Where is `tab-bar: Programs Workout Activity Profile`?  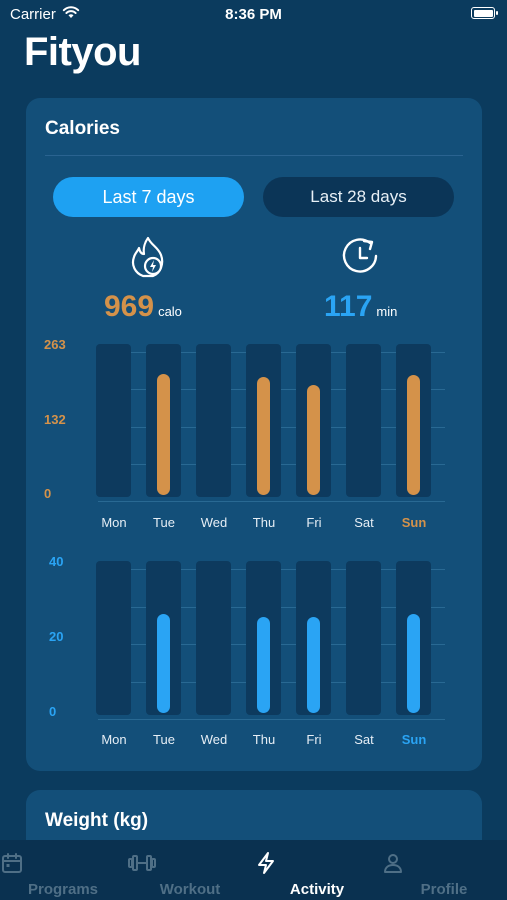 tab-bar: Programs Workout Activity Profile is located at coordinates (253, 870).